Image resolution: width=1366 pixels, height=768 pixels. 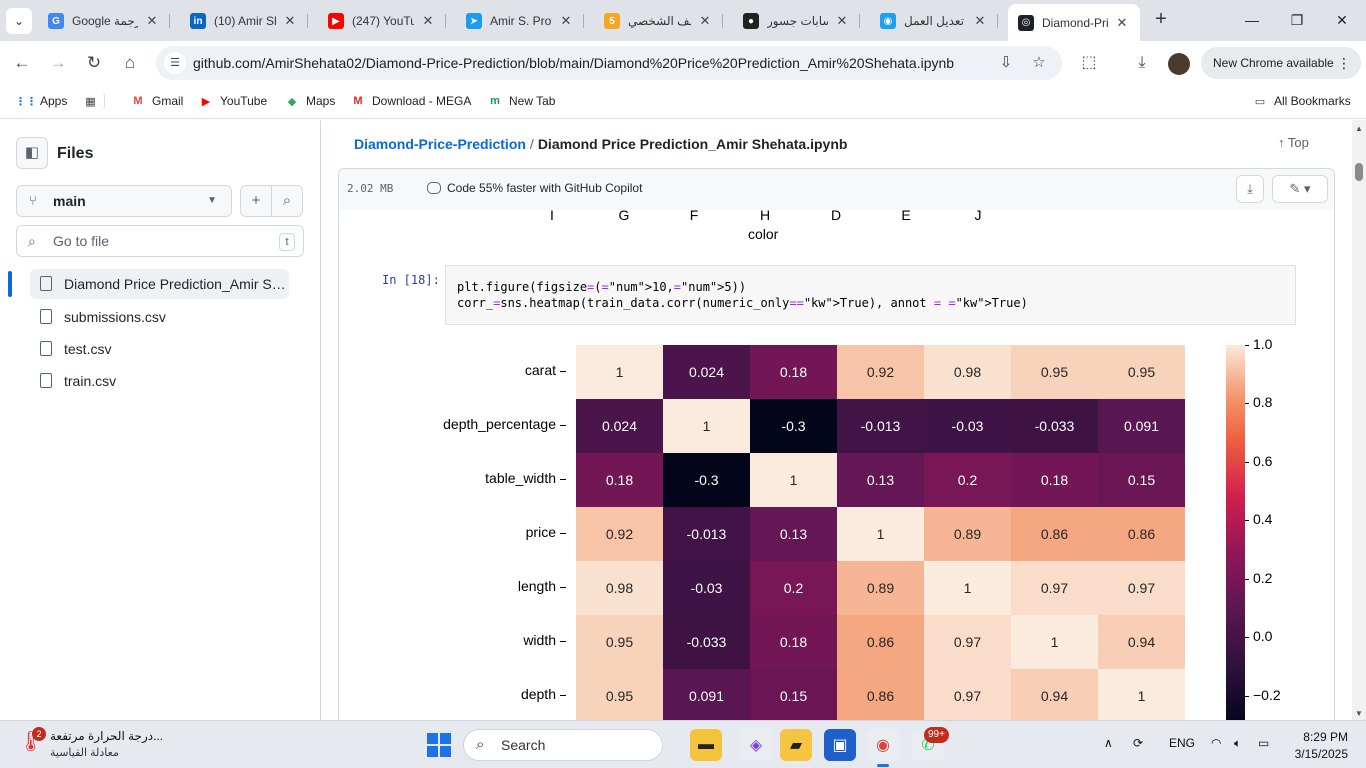 What do you see at coordinates (934, 21) in the screenshot?
I see `browser-tab: ◉ تعديل العمل ✕` at bounding box center [934, 21].